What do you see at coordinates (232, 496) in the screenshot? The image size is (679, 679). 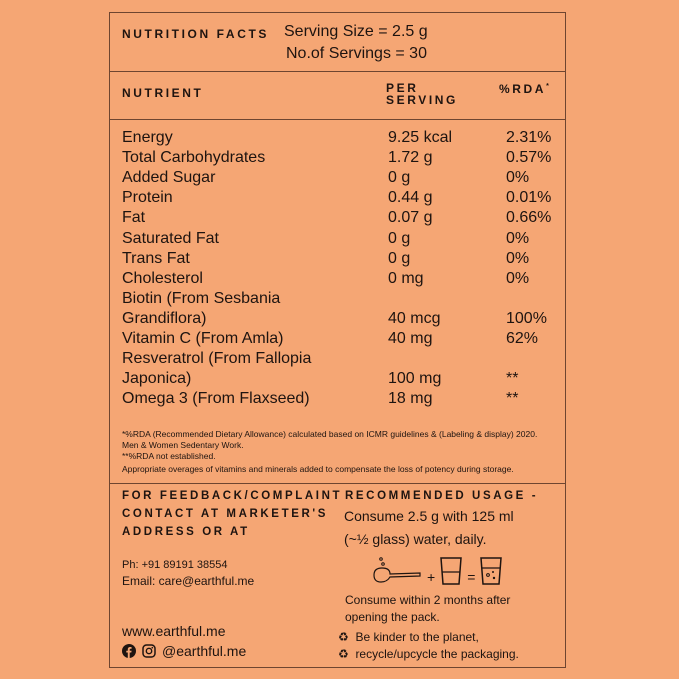 I see `feedback-line-1: FOR FEEDBACK/COMPLAINT` at bounding box center [232, 496].